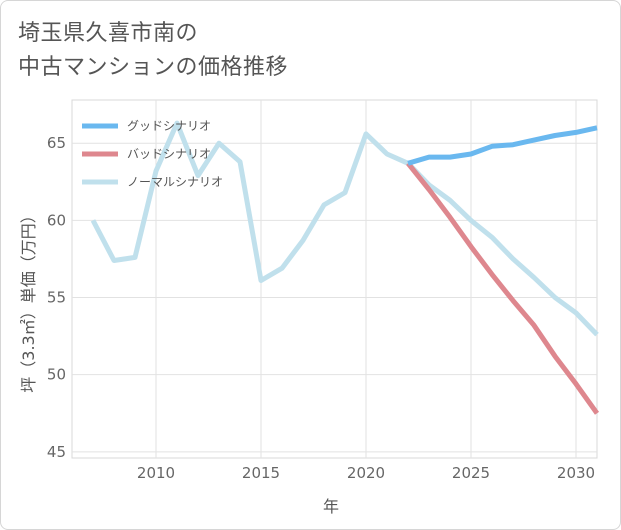  What do you see at coordinates (56, 298) in the screenshot?
I see `y-tick-label: 55` at bounding box center [56, 298].